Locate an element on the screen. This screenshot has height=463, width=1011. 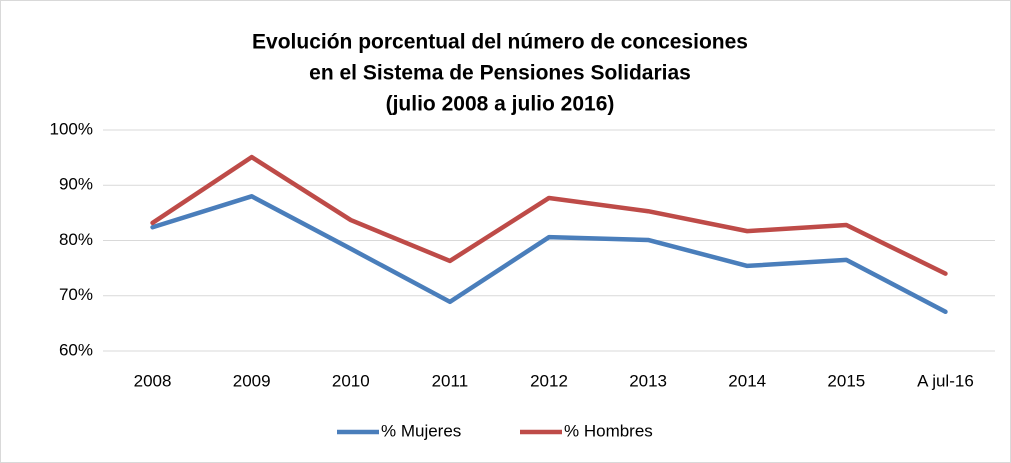
x-tick-label: 2014 is located at coordinates (747, 380).